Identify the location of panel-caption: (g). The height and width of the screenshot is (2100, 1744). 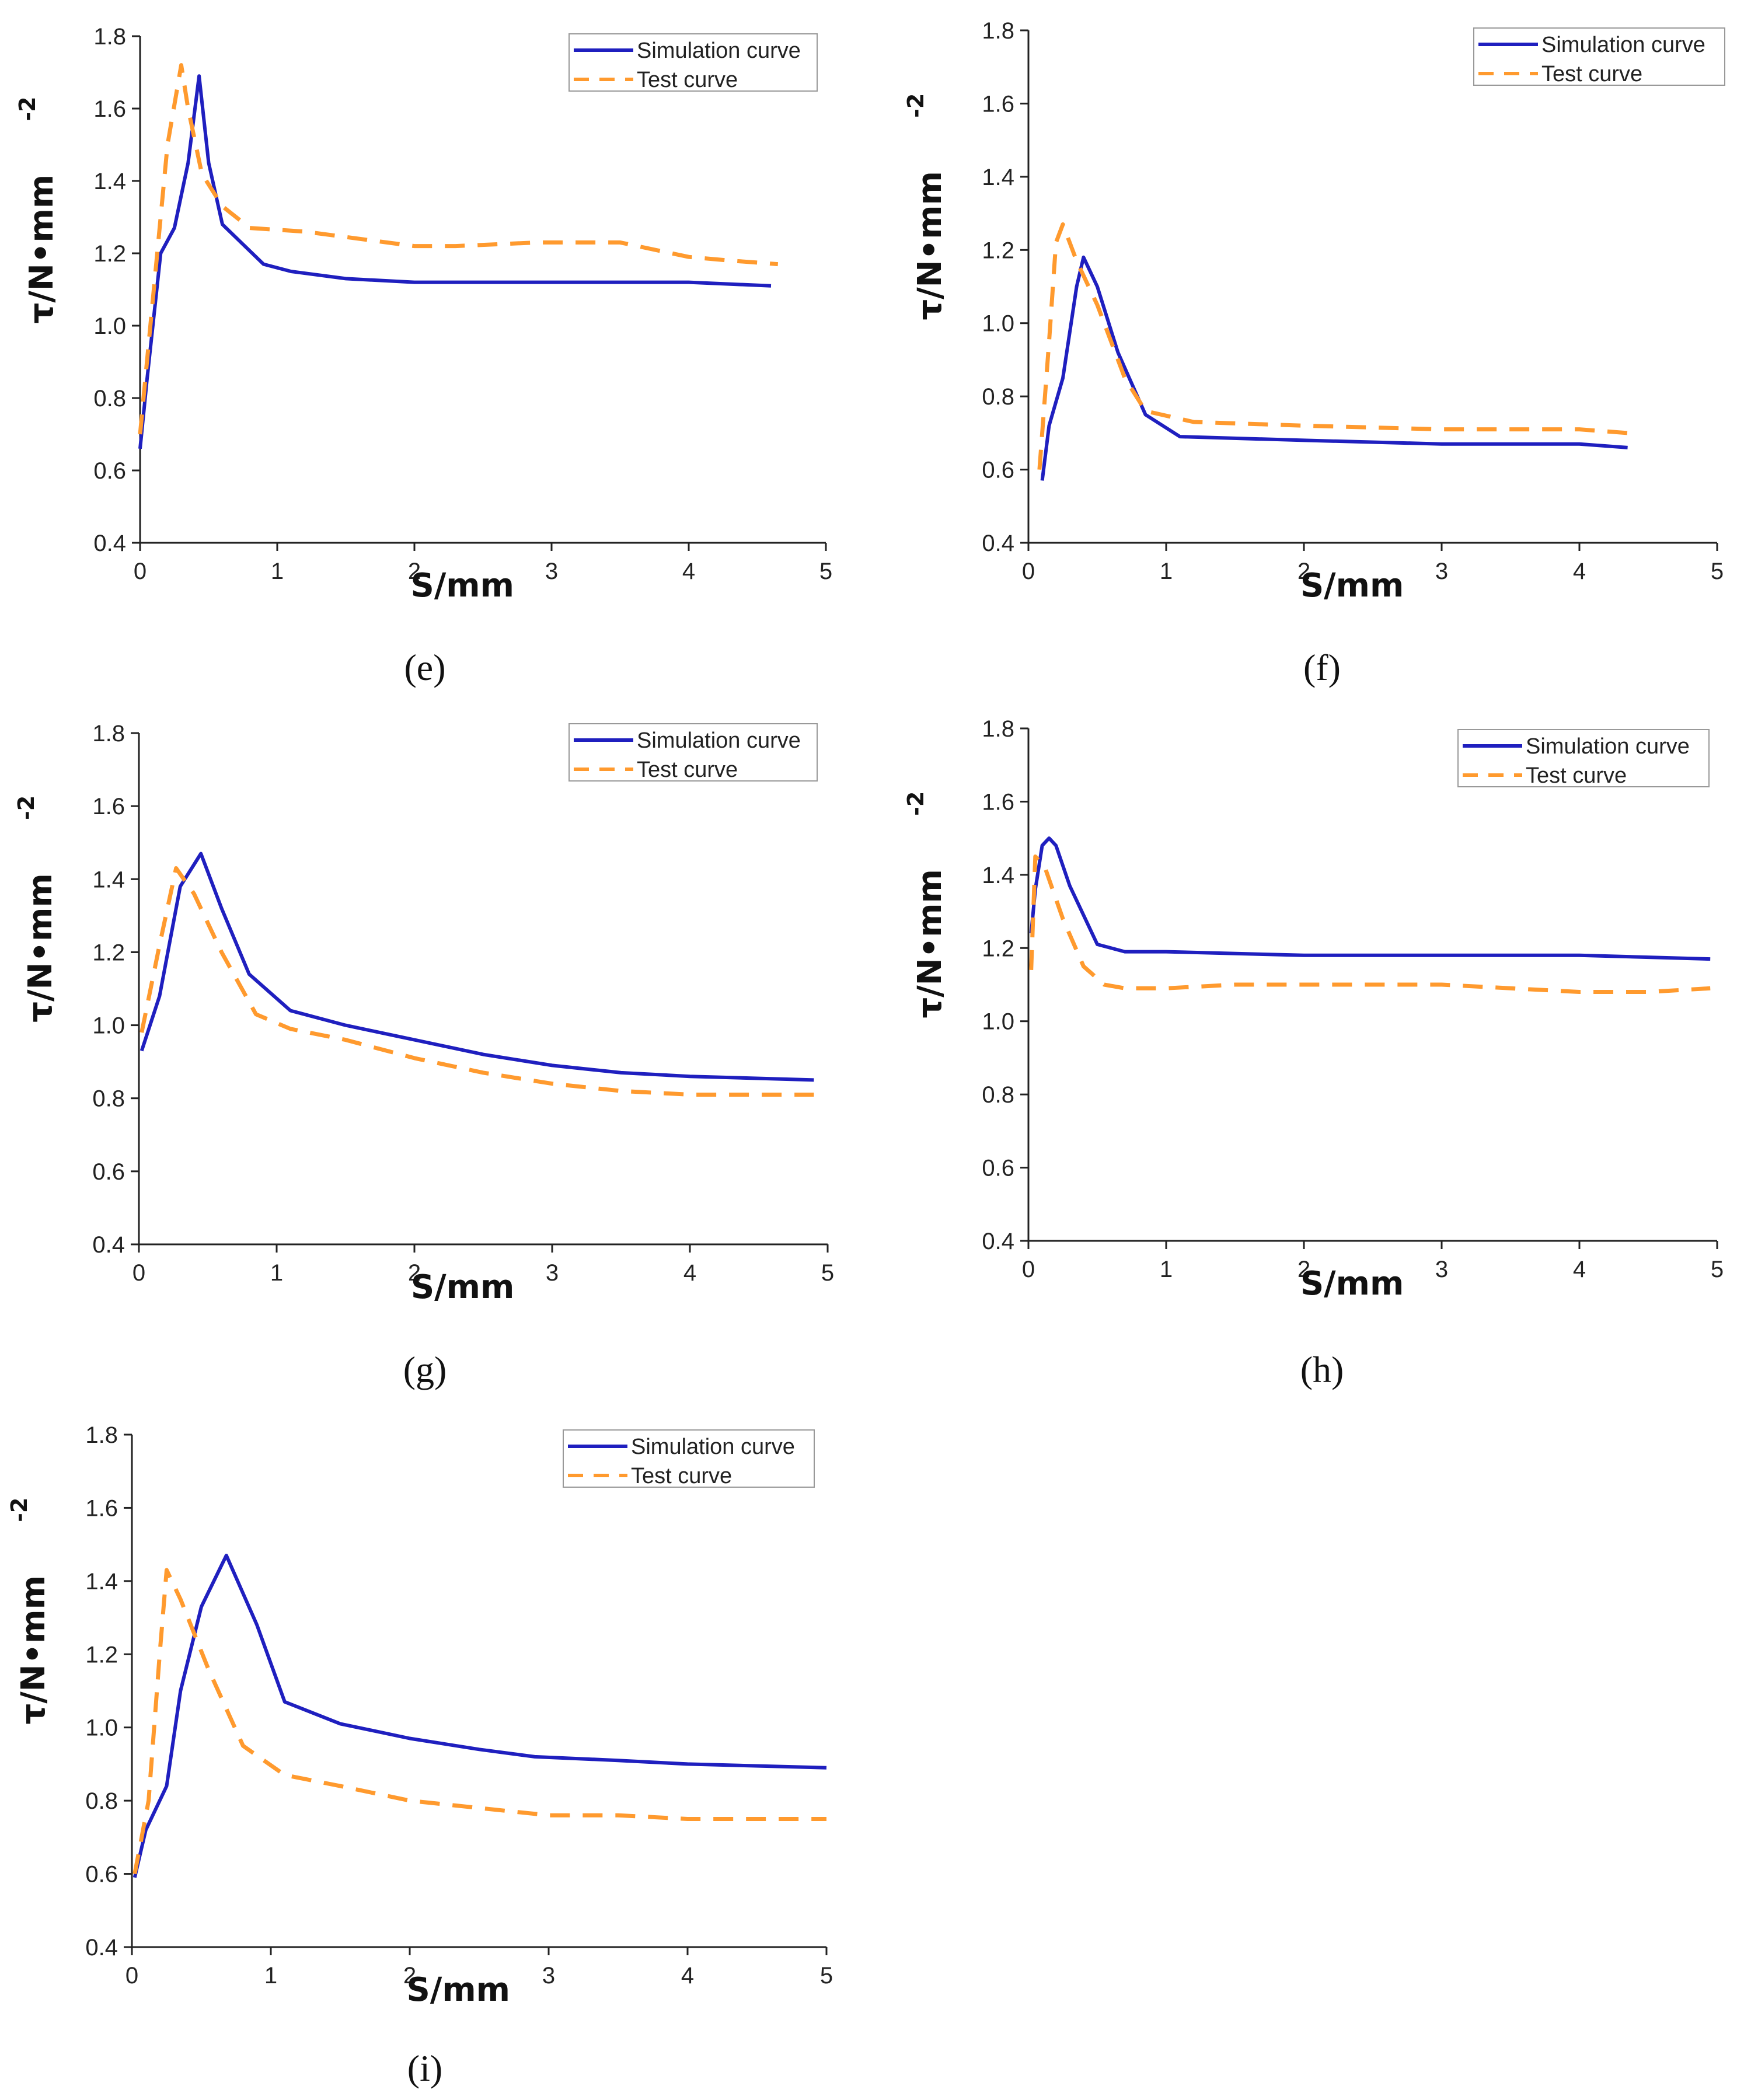
(425, 1369).